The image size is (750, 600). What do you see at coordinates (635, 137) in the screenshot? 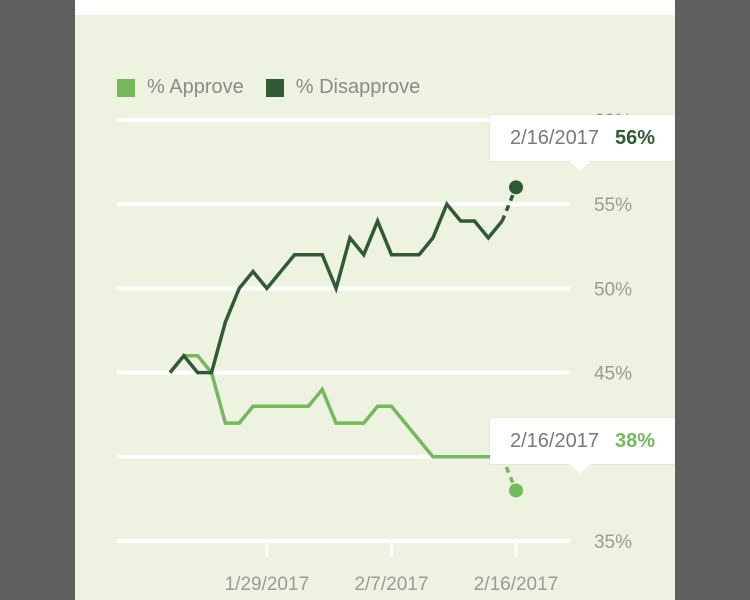
I see `tooltip-disapprove-value: 56%` at bounding box center [635, 137].